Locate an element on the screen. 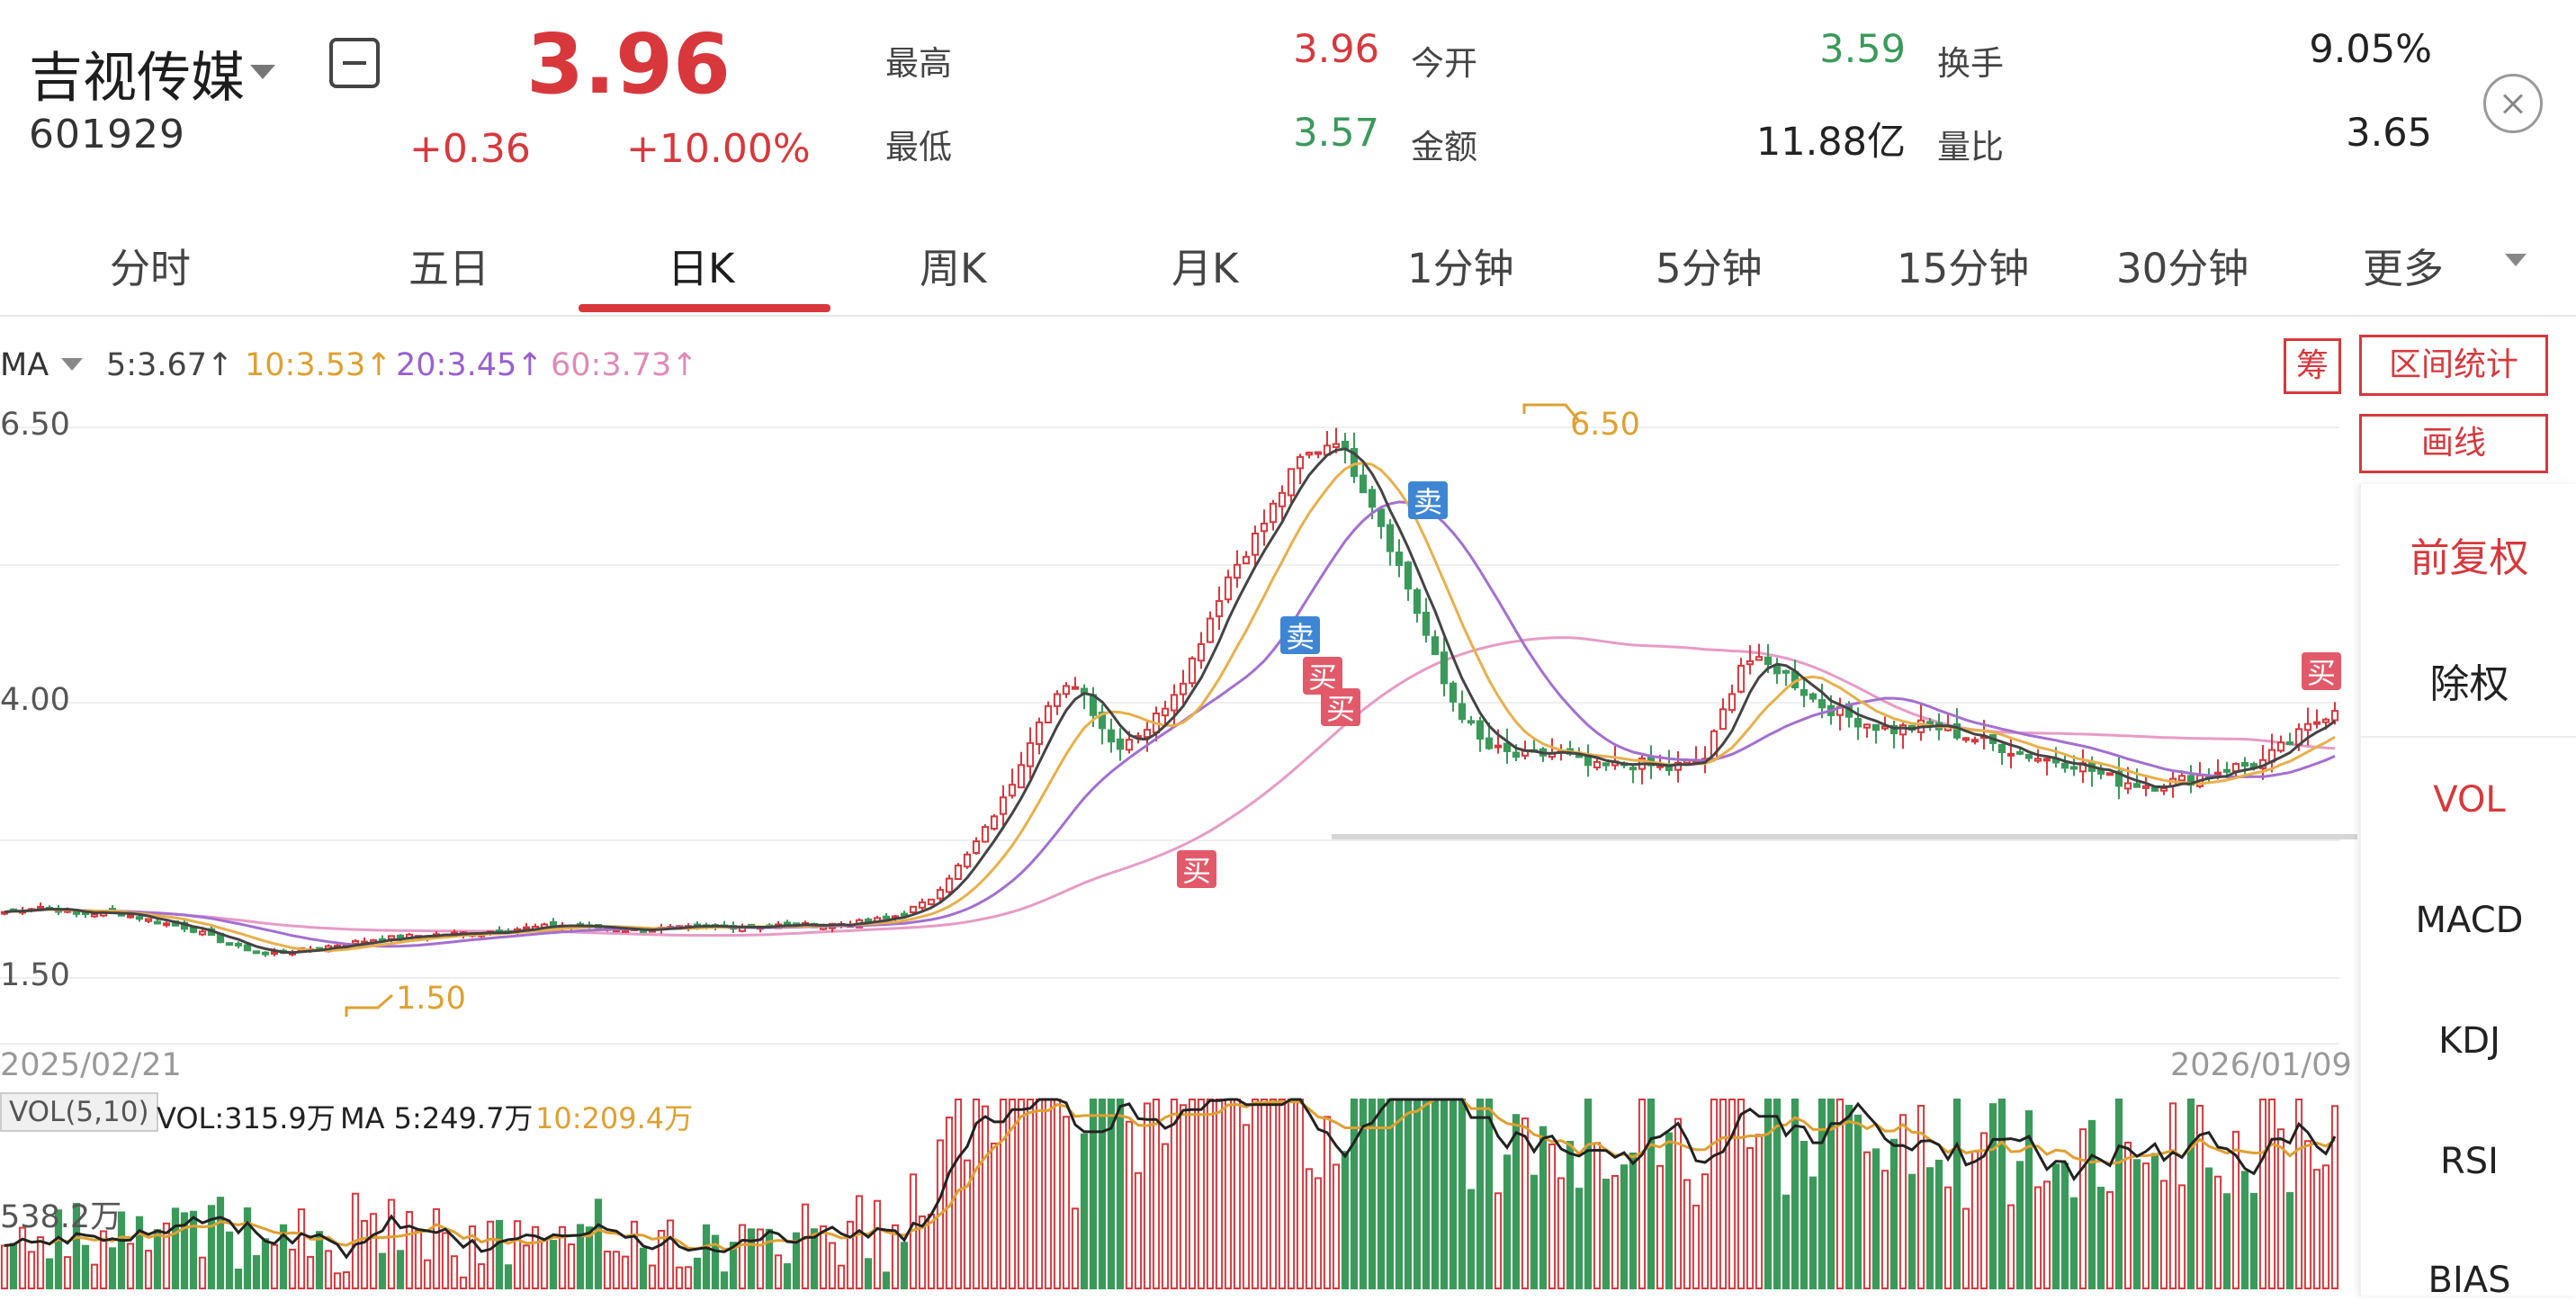  indicator-macd: MACD is located at coordinates (2470, 920).